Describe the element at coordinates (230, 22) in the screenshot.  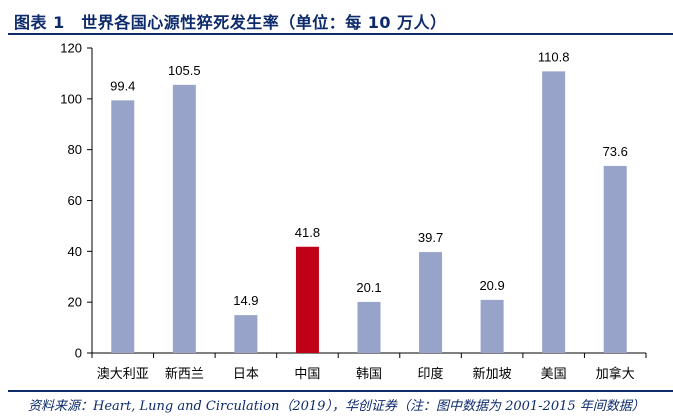
I see `chart-title: 图表 1 世界各国心源性猝死发生率（单位：每 10 万人）` at that location.